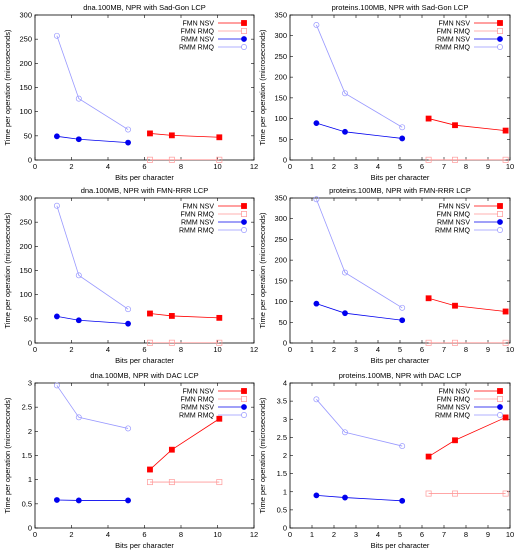 The image size is (522, 550). I want to click on y-tick-label: 1.5, so click(27, 455).